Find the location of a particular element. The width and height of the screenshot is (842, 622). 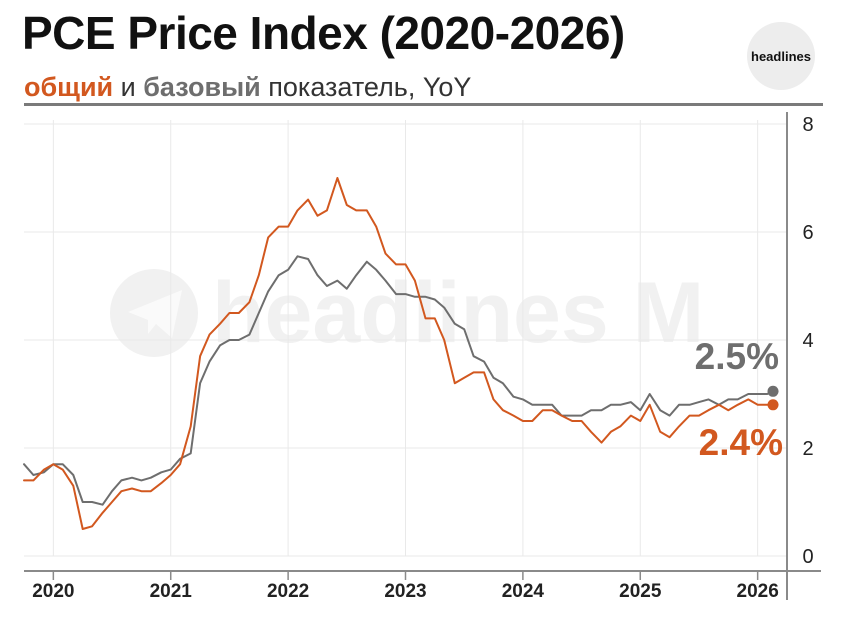

x-tick-label: 2023 is located at coordinates (405, 591).